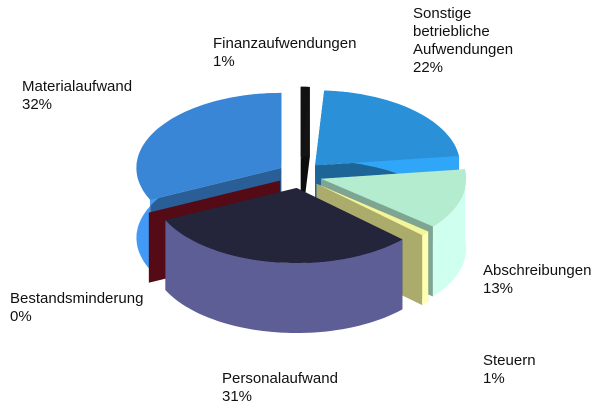 Image resolution: width=609 pixels, height=412 pixels. I want to click on category-name: Personalaufwand, so click(280, 378).